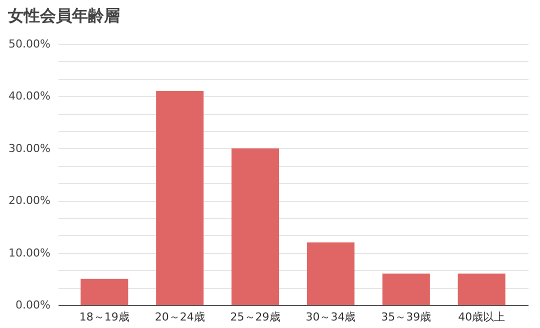 The image size is (540, 328). Describe the element at coordinates (179, 317) in the screenshot. I see `x-tick-label: 20～24歳` at that location.